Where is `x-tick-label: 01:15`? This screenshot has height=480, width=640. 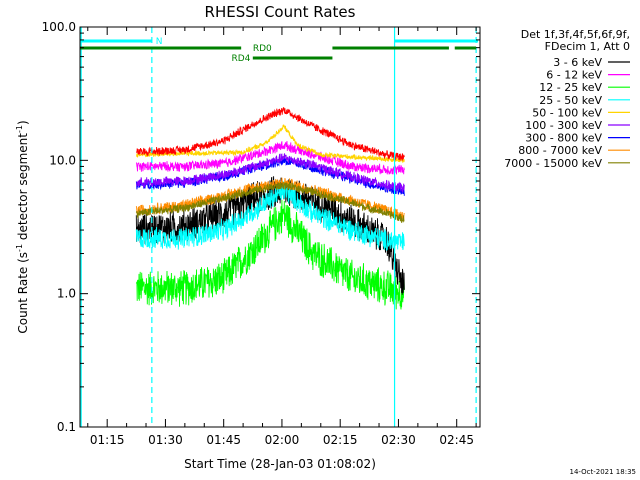
x-tick-label: 01:15 is located at coordinates (107, 440).